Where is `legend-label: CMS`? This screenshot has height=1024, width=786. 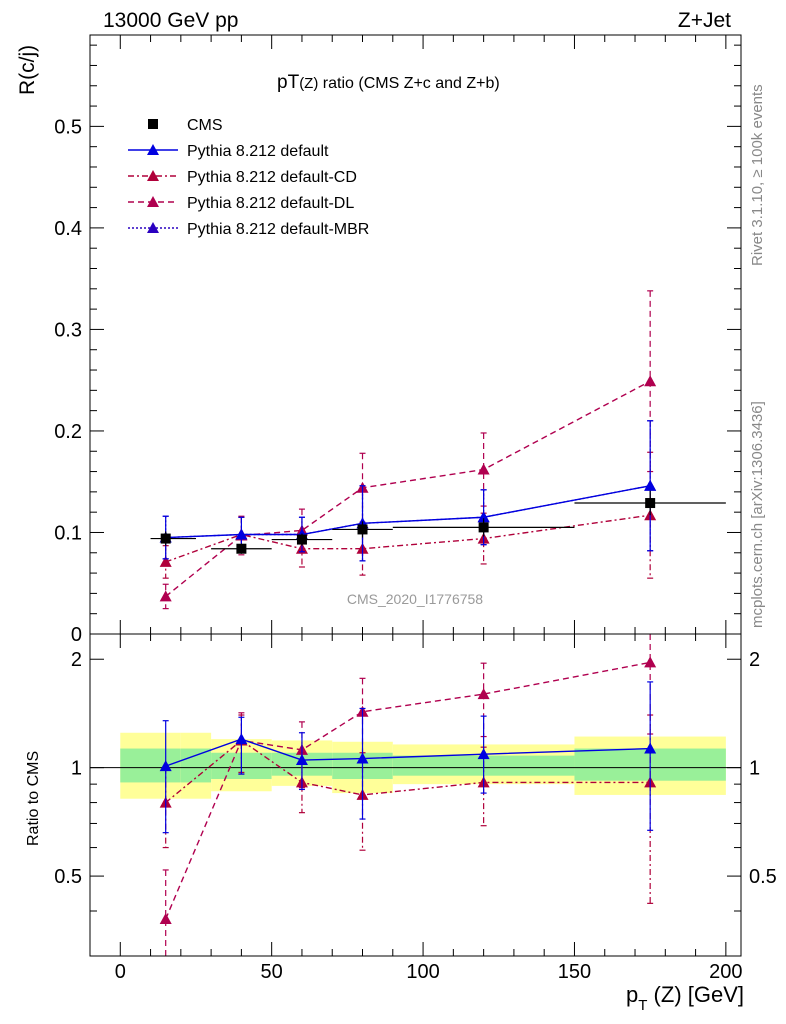
legend-label: CMS is located at coordinates (205, 125).